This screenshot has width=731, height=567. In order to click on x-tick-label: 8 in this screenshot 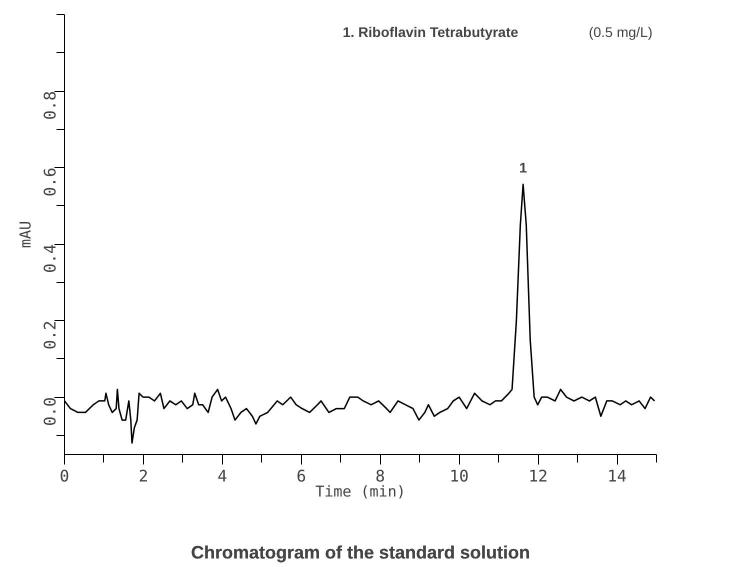, I will do `click(380, 476)`.